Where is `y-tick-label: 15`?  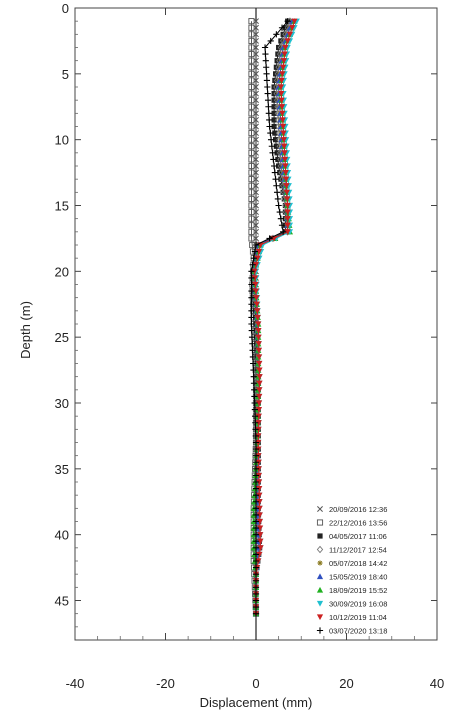 y-tick-label: 15 is located at coordinates (62, 206).